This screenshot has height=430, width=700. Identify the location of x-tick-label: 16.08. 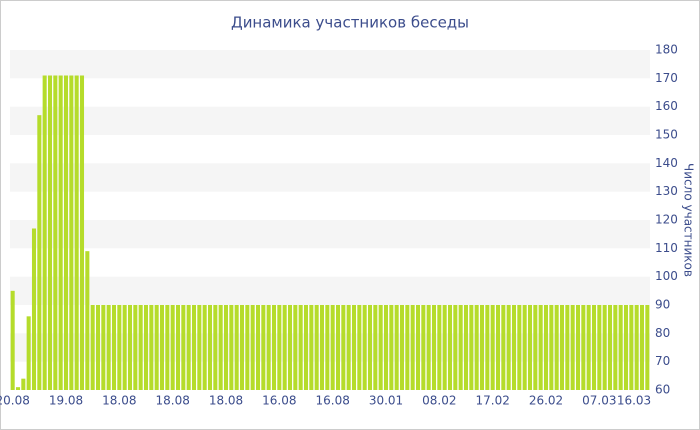
(332, 401).